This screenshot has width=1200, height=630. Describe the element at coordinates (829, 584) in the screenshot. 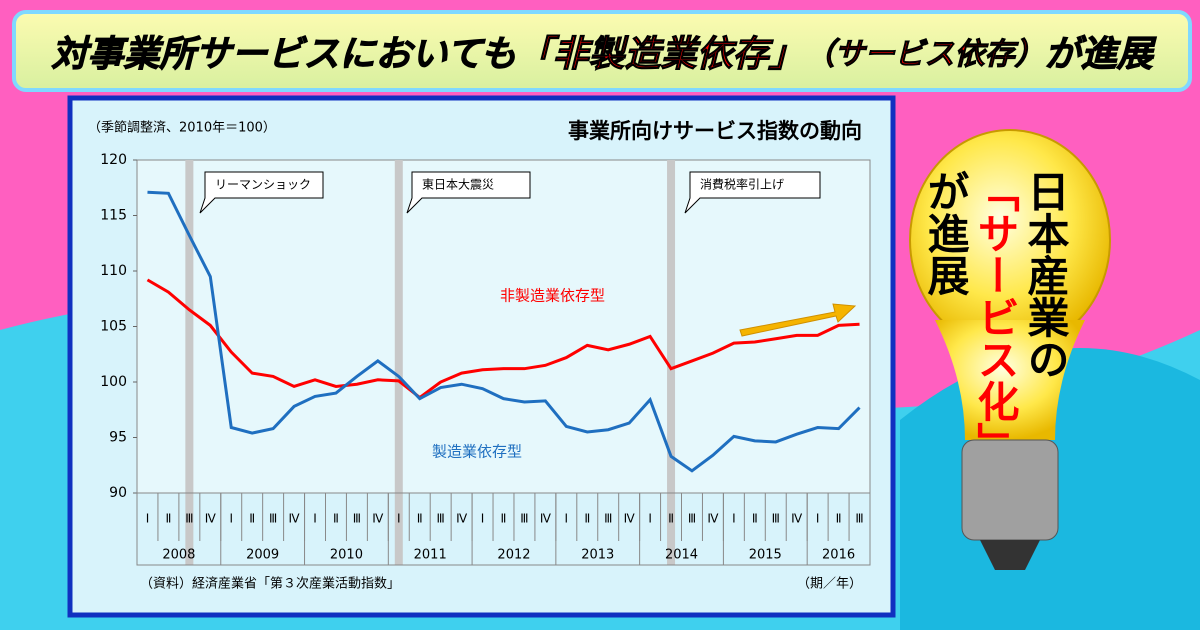

I see `x-unit: （期／年）` at that location.